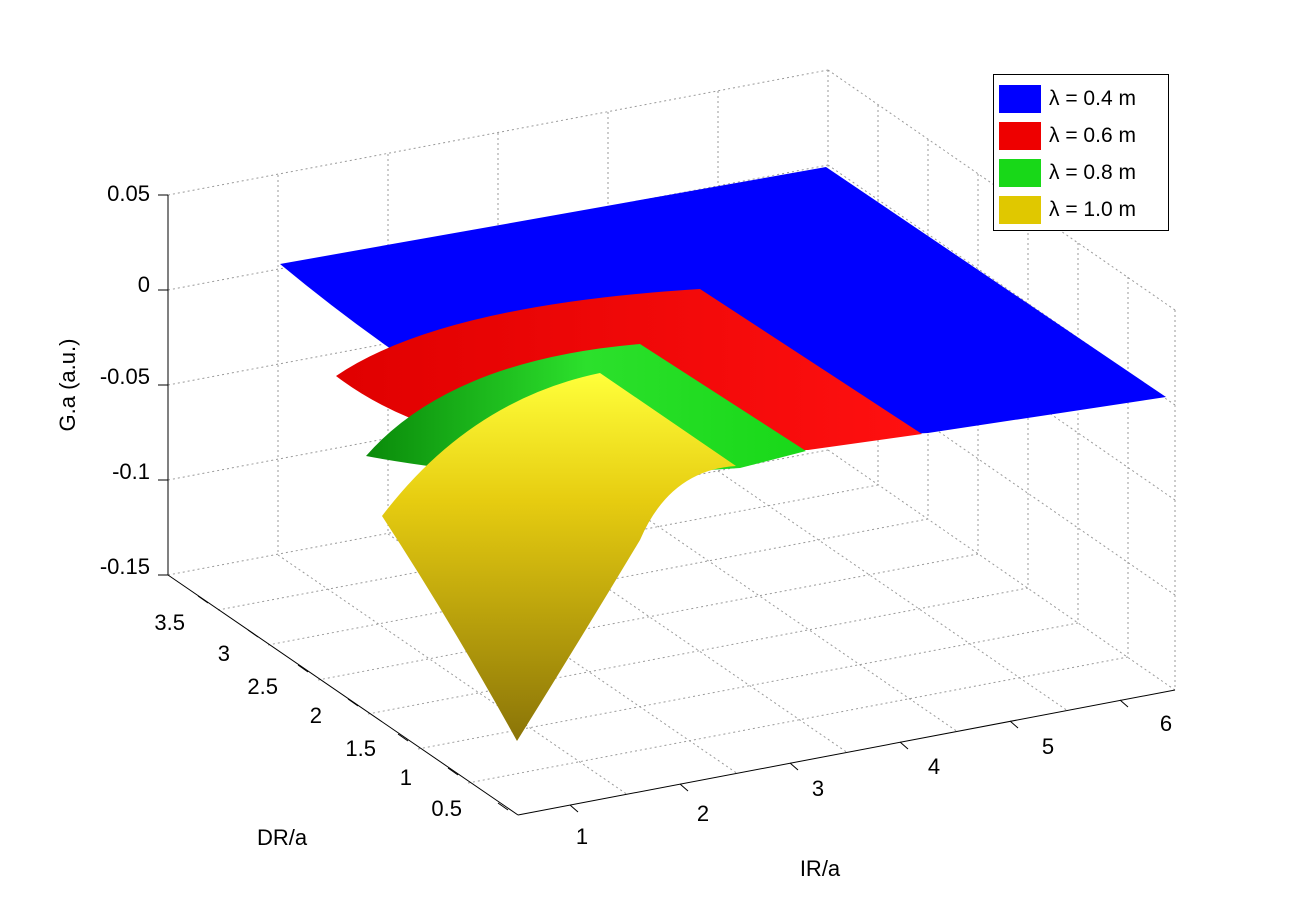 This screenshot has width=1300, height=916. I want to click on x-tick-label: 4, so click(934, 766).